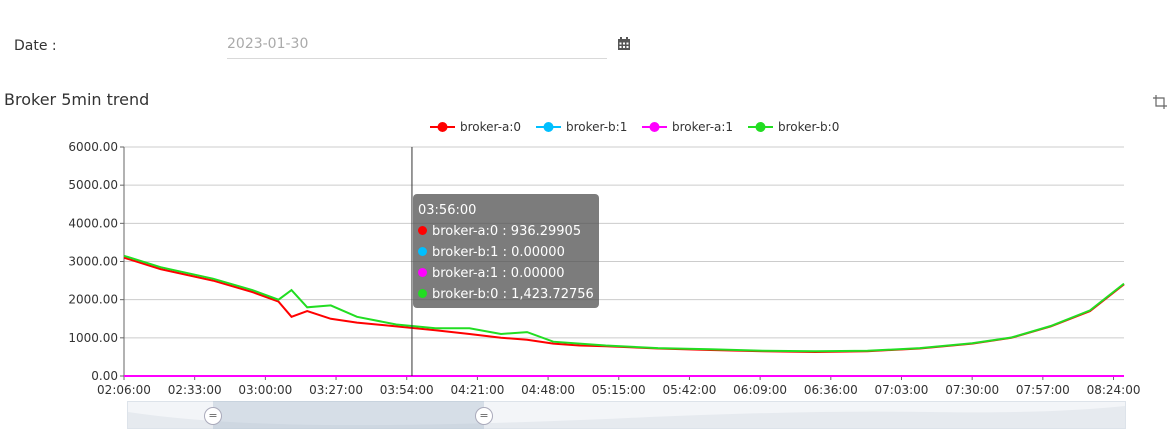 Image resolution: width=1170 pixels, height=437 pixels. Describe the element at coordinates (213, 416) in the screenshot. I see `slider-handle-left: =` at that location.